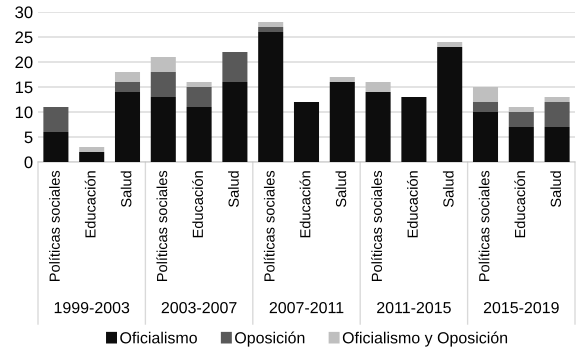 This screenshot has width=580, height=361. Describe the element at coordinates (199, 308) in the screenshot. I see `text: 2003-2007` at that location.